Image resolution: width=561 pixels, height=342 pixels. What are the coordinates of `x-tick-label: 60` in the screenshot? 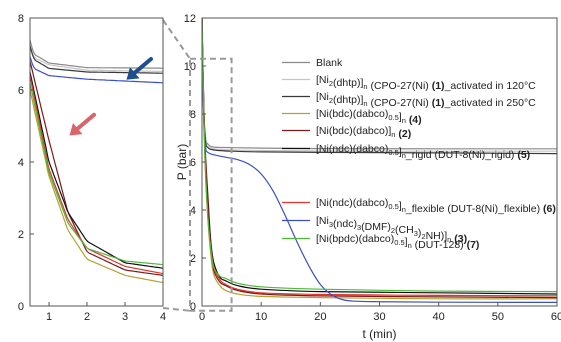 It's located at (556, 317).